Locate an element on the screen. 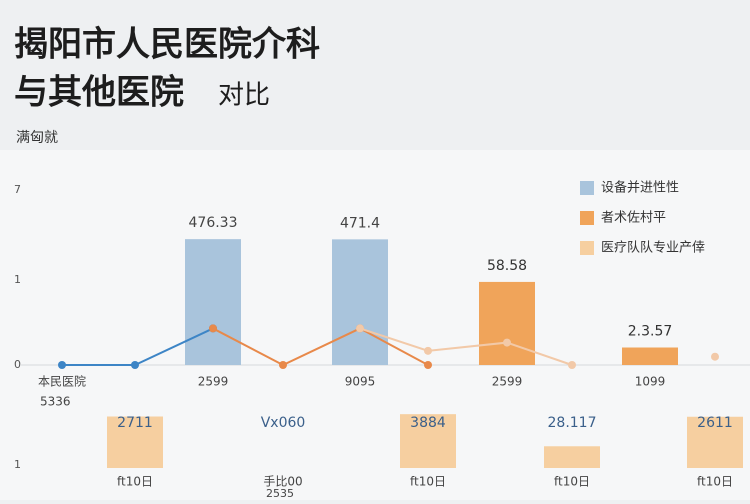  value-label: Vx060 is located at coordinates (283, 423).